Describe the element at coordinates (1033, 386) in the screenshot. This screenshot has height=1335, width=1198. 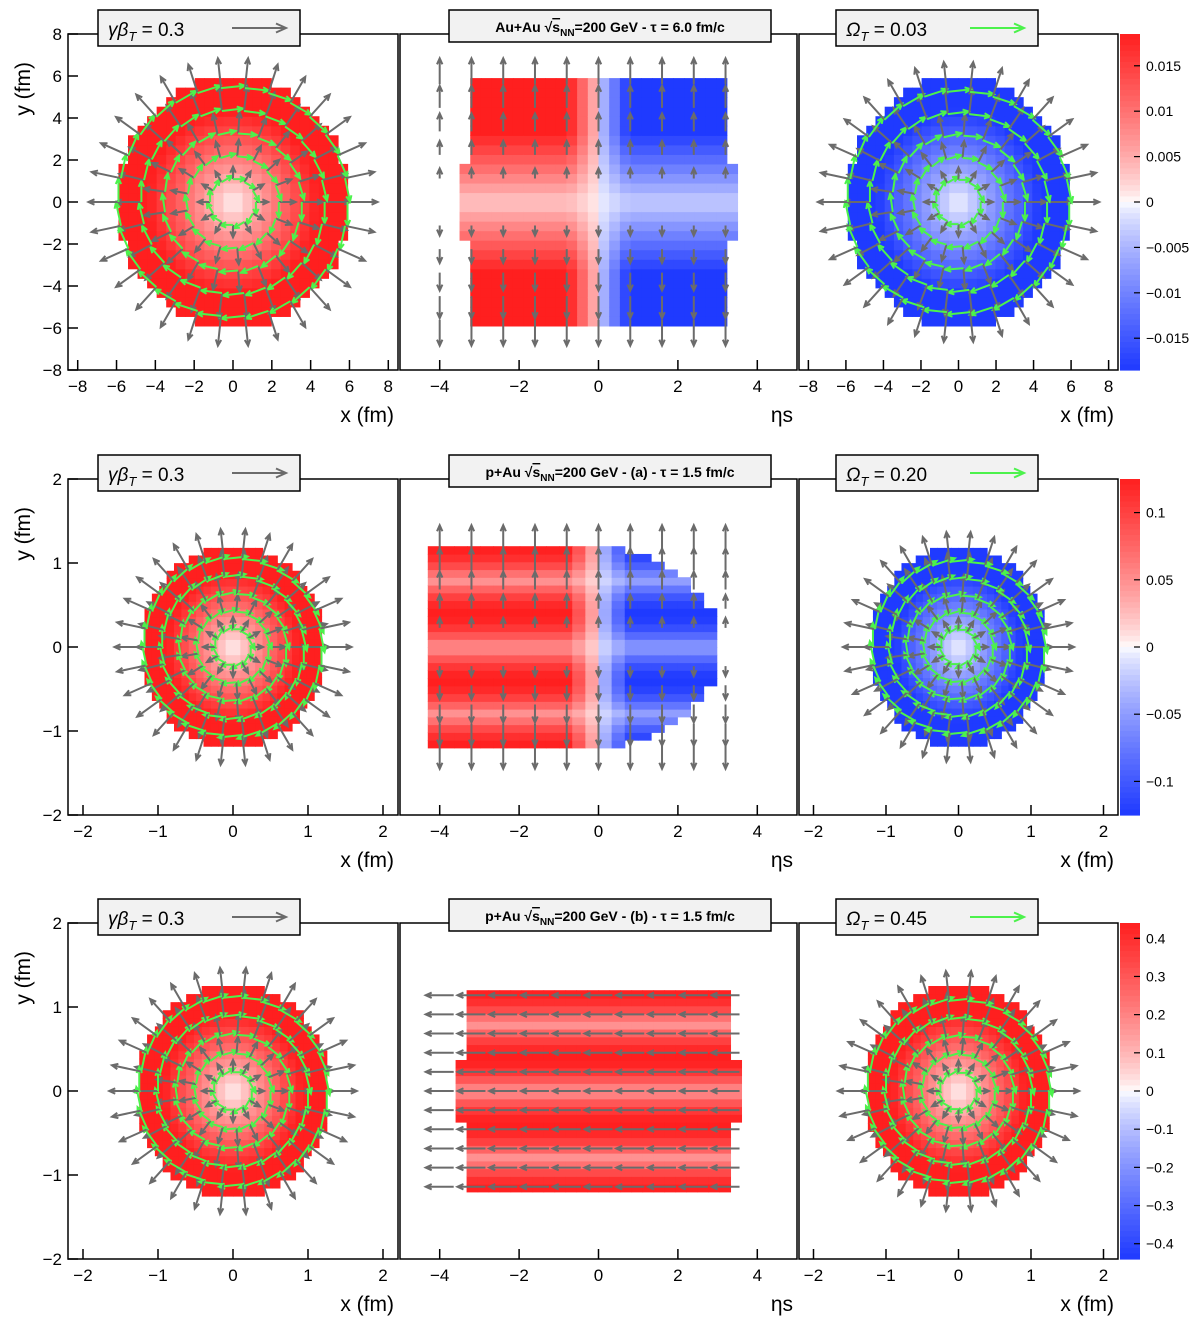
I see `x-tick-label: 4` at that location.